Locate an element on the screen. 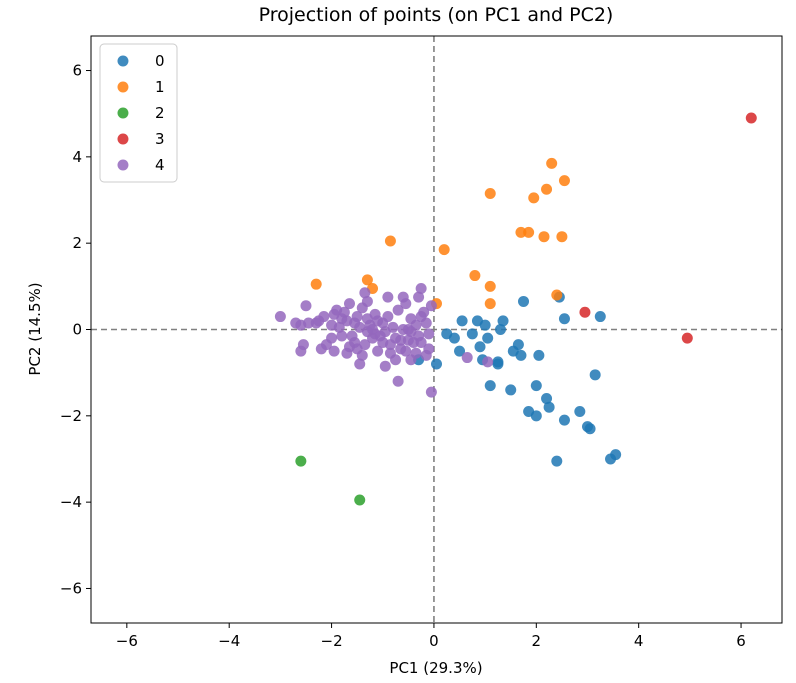  legend-box is located at coordinates (138, 113).